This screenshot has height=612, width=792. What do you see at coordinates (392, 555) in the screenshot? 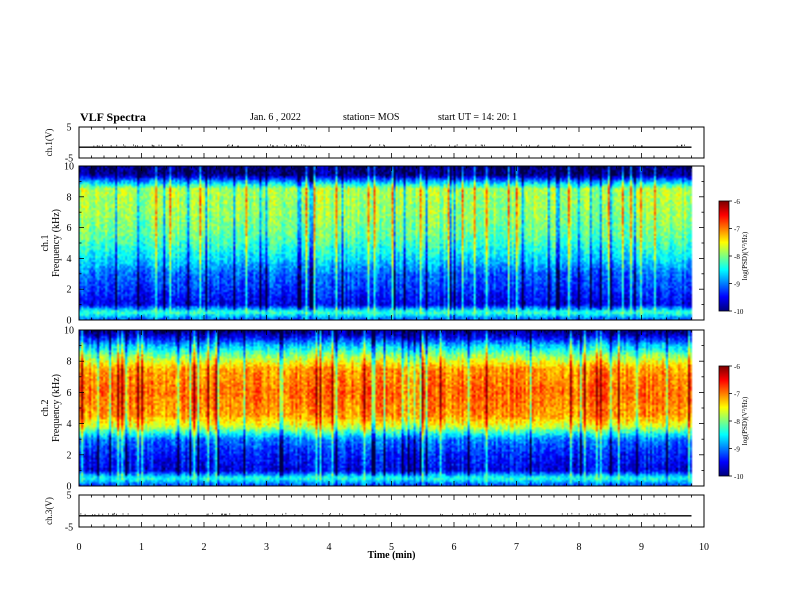
I see `x-axis-label: Time (min)` at bounding box center [392, 555].